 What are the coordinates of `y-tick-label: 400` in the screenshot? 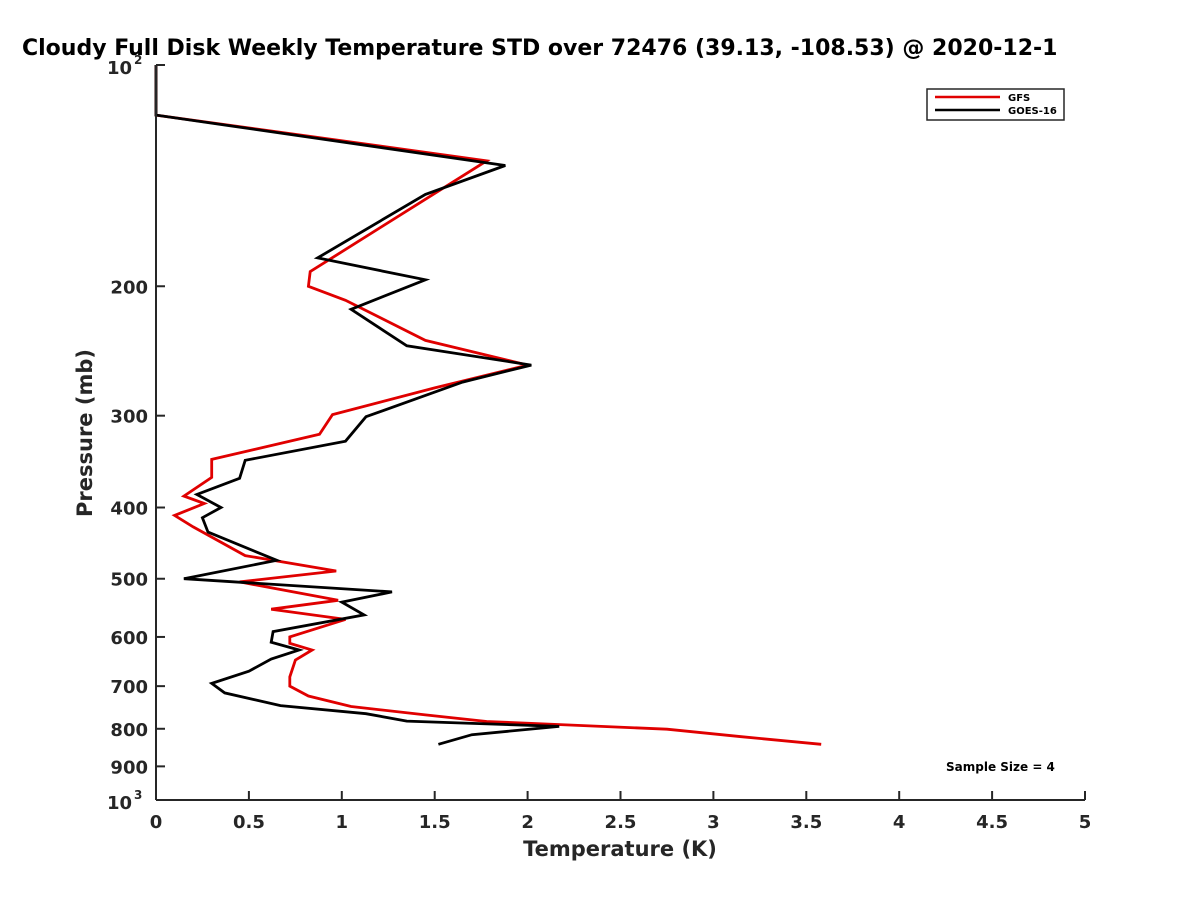 It's located at (129, 509).